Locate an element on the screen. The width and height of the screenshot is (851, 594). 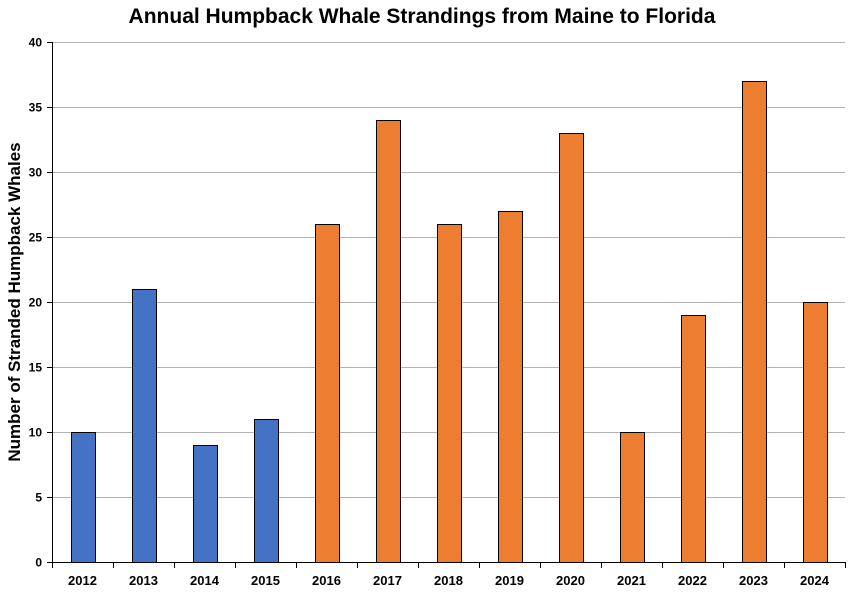
x-tick-label: 2021 is located at coordinates (631, 580).